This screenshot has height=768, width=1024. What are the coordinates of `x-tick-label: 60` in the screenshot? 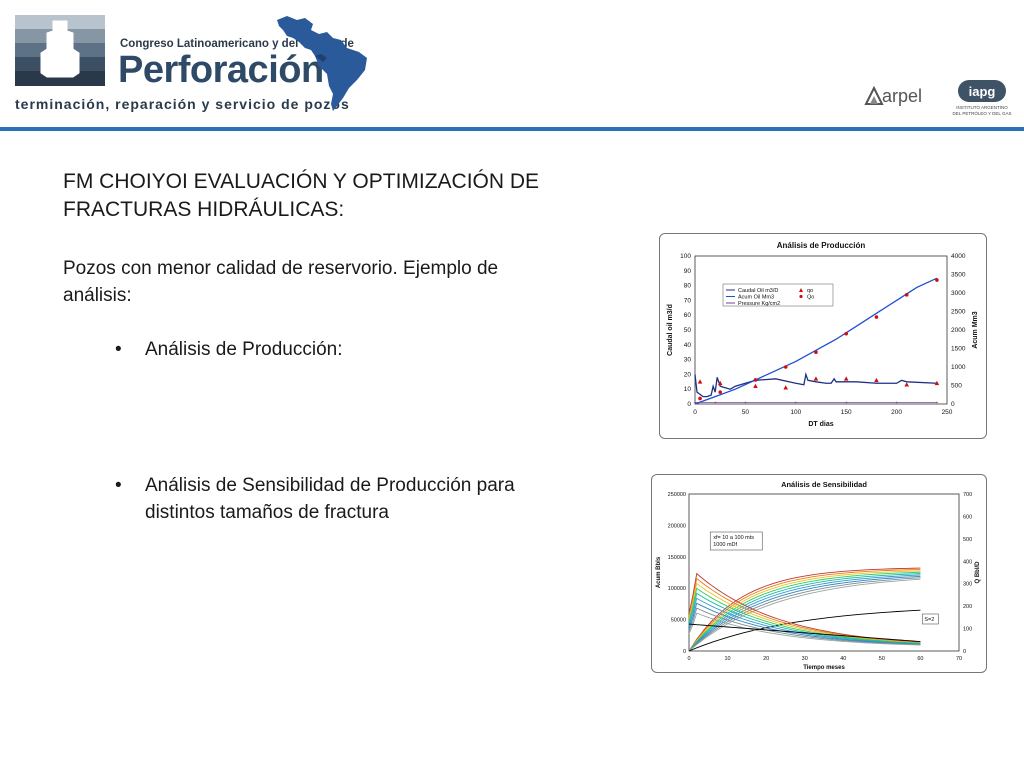 It's located at (920, 659).